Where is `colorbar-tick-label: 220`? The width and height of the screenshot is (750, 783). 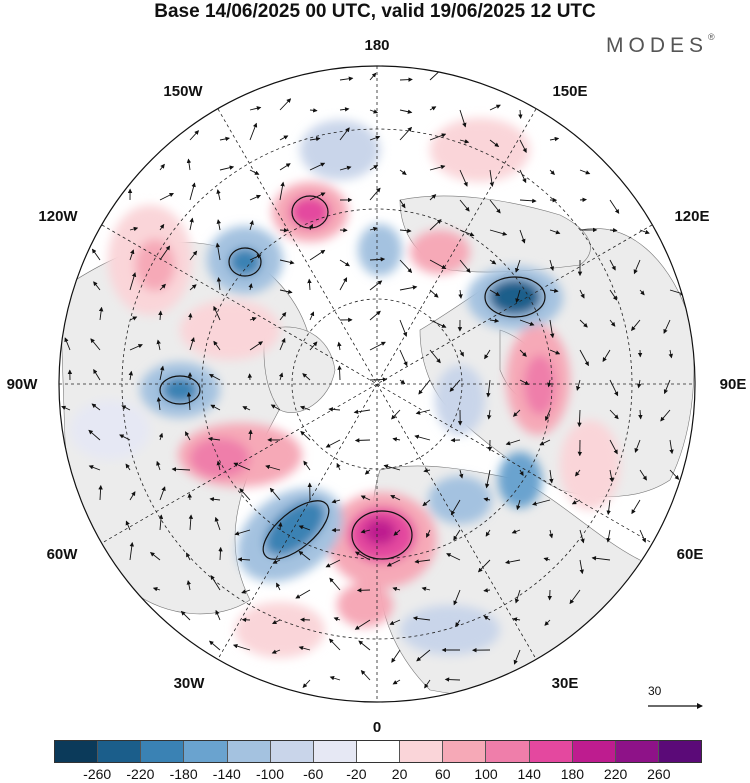
colorbar-tick-label: 220 is located at coordinates (615, 774).